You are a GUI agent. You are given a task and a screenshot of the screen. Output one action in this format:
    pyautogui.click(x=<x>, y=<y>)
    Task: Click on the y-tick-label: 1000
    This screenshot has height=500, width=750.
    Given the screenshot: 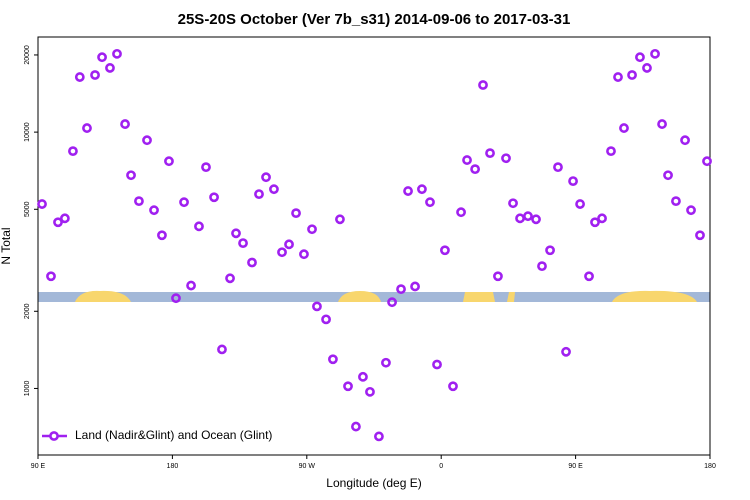 What is the action you would take?
    pyautogui.click(x=27, y=389)
    